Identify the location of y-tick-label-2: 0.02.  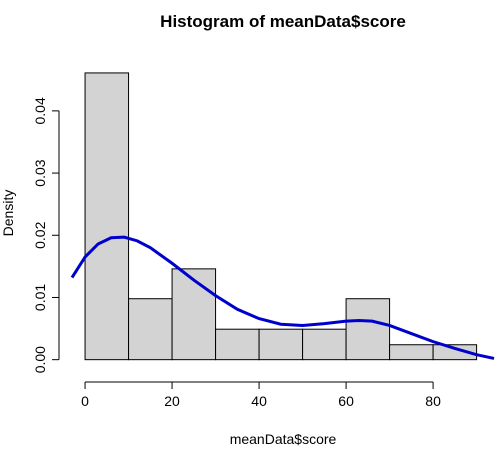
(40, 234).